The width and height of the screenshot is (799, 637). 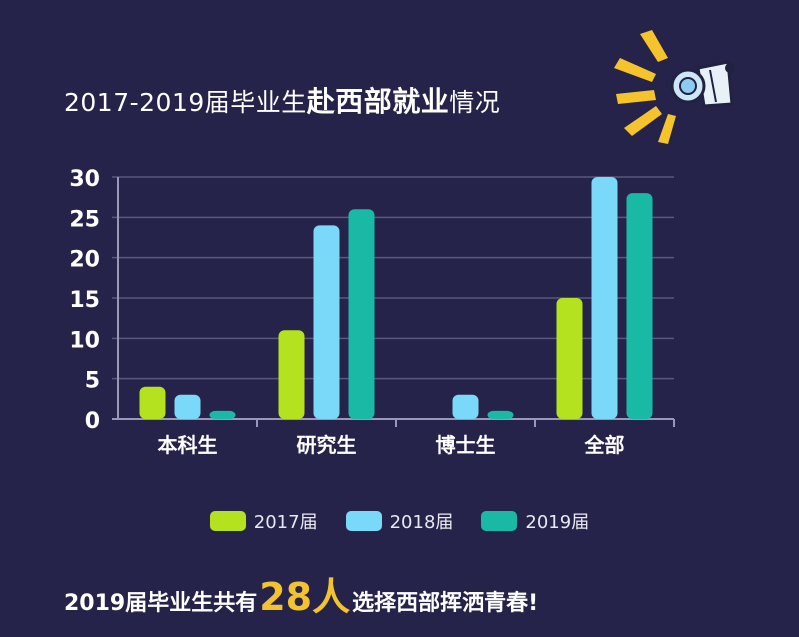 What do you see at coordinates (445, 603) in the screenshot?
I see `summary-suffix: 选择西部挥洒青春!` at bounding box center [445, 603].